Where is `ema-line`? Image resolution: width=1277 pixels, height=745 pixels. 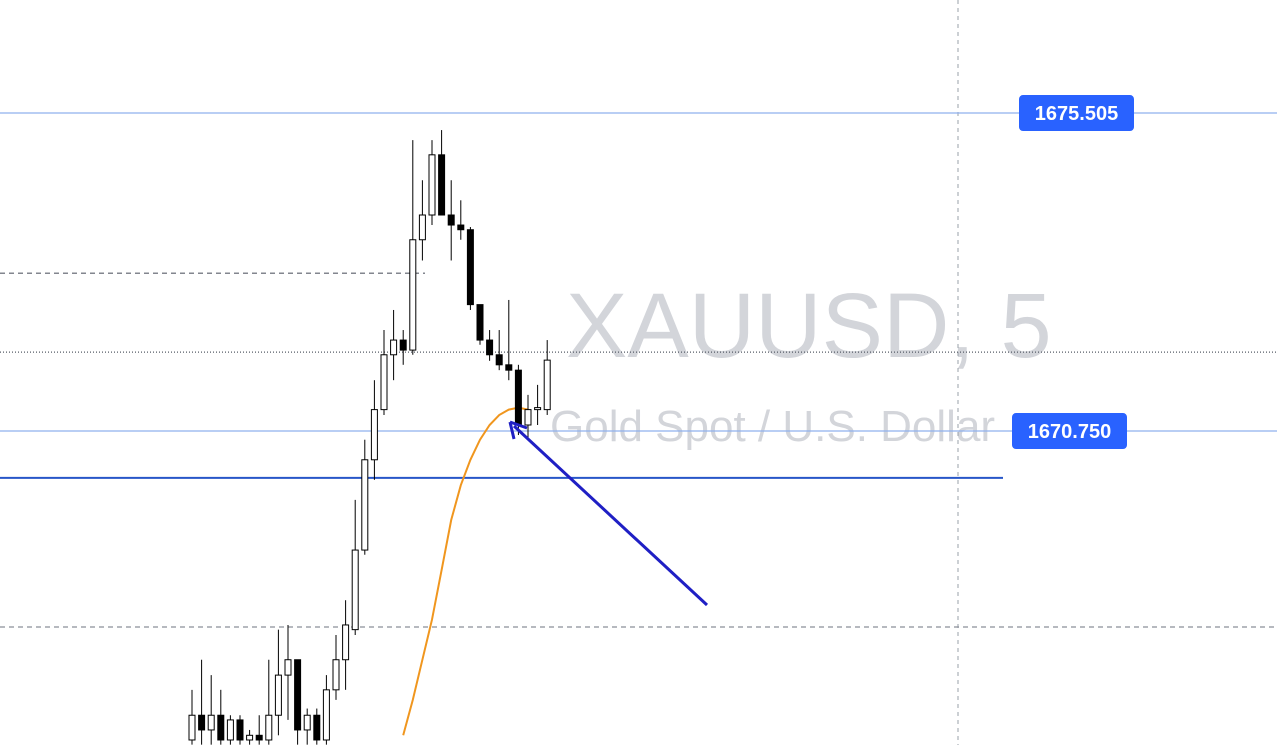 ema-line is located at coordinates (465, 571).